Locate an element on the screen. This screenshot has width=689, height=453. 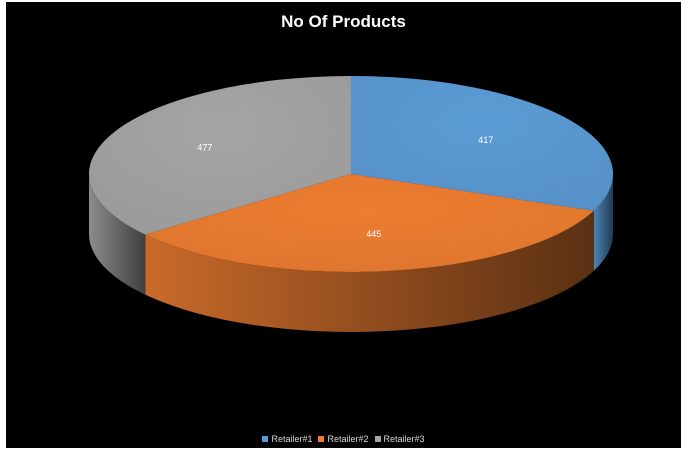
legend-label-2: Retailer#2 is located at coordinates (348, 439).